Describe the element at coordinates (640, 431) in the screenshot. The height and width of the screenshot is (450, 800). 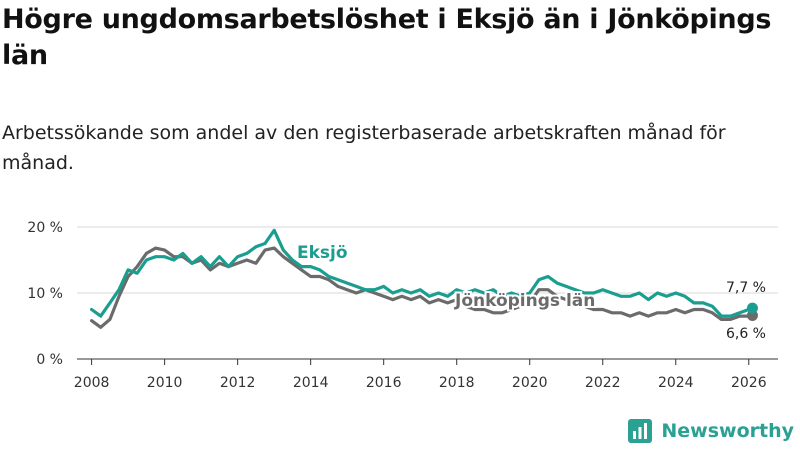
I see `newsworthy-logo-icon` at that location.